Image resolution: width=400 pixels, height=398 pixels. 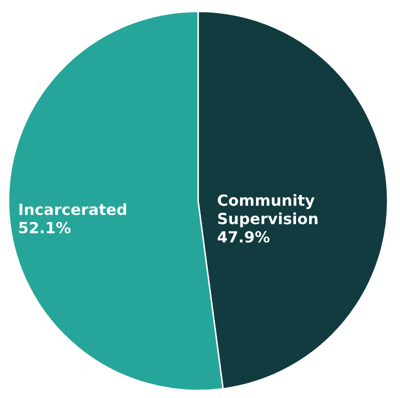 What do you see at coordinates (45, 228) in the screenshot?
I see `data-label: 52.1%` at bounding box center [45, 228].